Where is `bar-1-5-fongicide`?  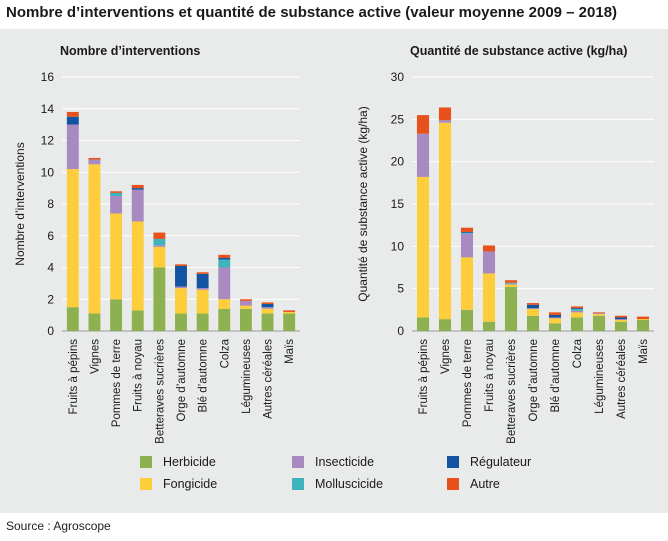 bar-1-5-fongicide is located at coordinates (533, 312).